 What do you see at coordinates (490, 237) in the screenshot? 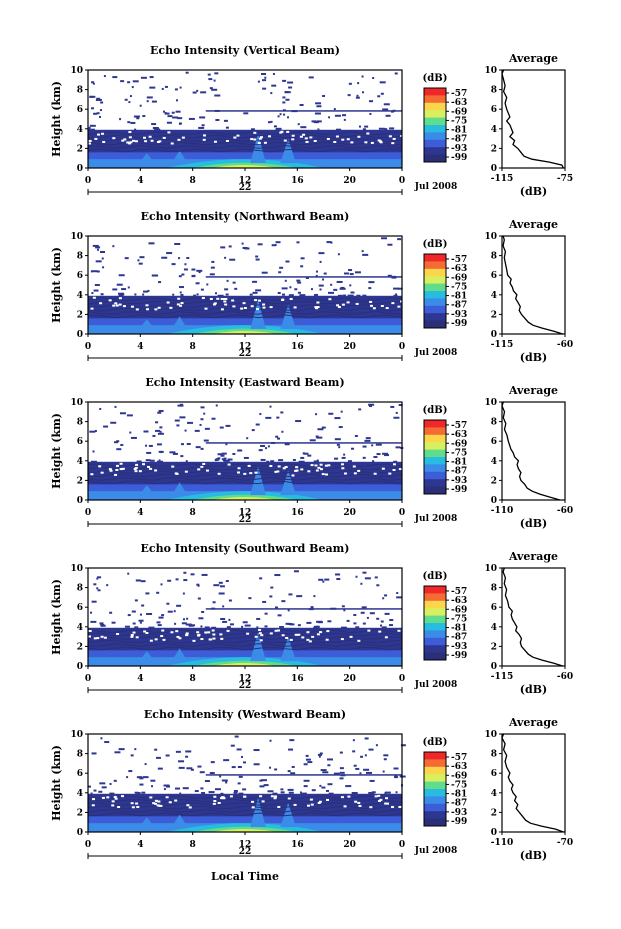
I see `avg-y-tick-label: 10` at bounding box center [490, 237].